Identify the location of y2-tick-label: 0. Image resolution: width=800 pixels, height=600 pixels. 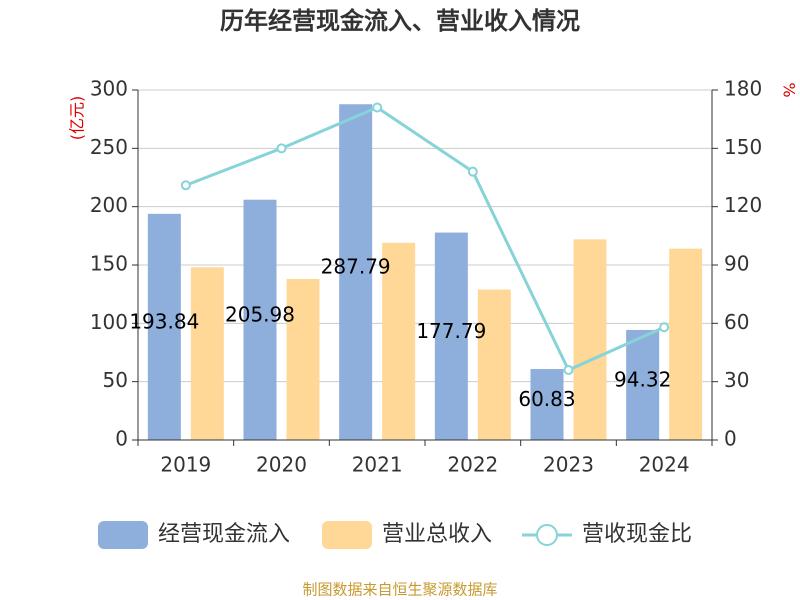
(730, 439).